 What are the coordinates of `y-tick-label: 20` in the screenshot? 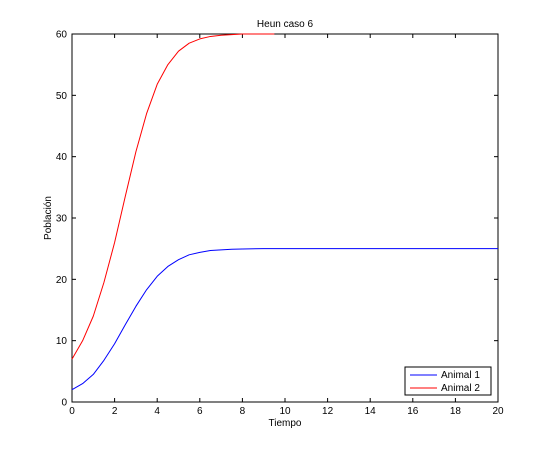 It's located at (62, 280).